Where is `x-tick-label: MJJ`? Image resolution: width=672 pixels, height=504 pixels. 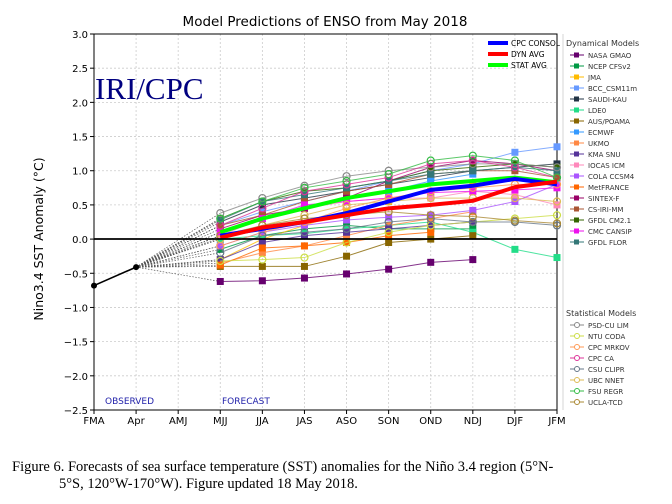 x-tick-label: MJJ is located at coordinates (220, 421).